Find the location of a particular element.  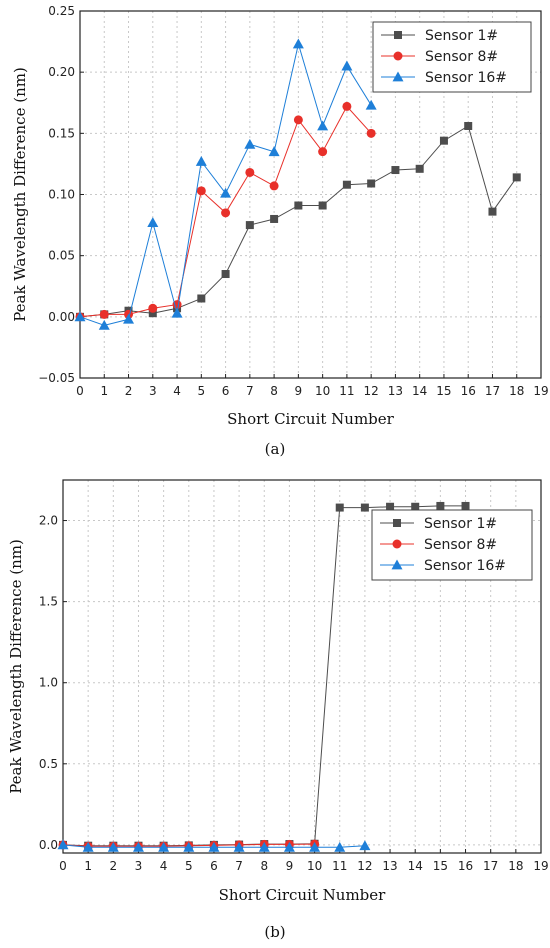

y-tick-label: 1.0 is located at coordinates (48, 683).